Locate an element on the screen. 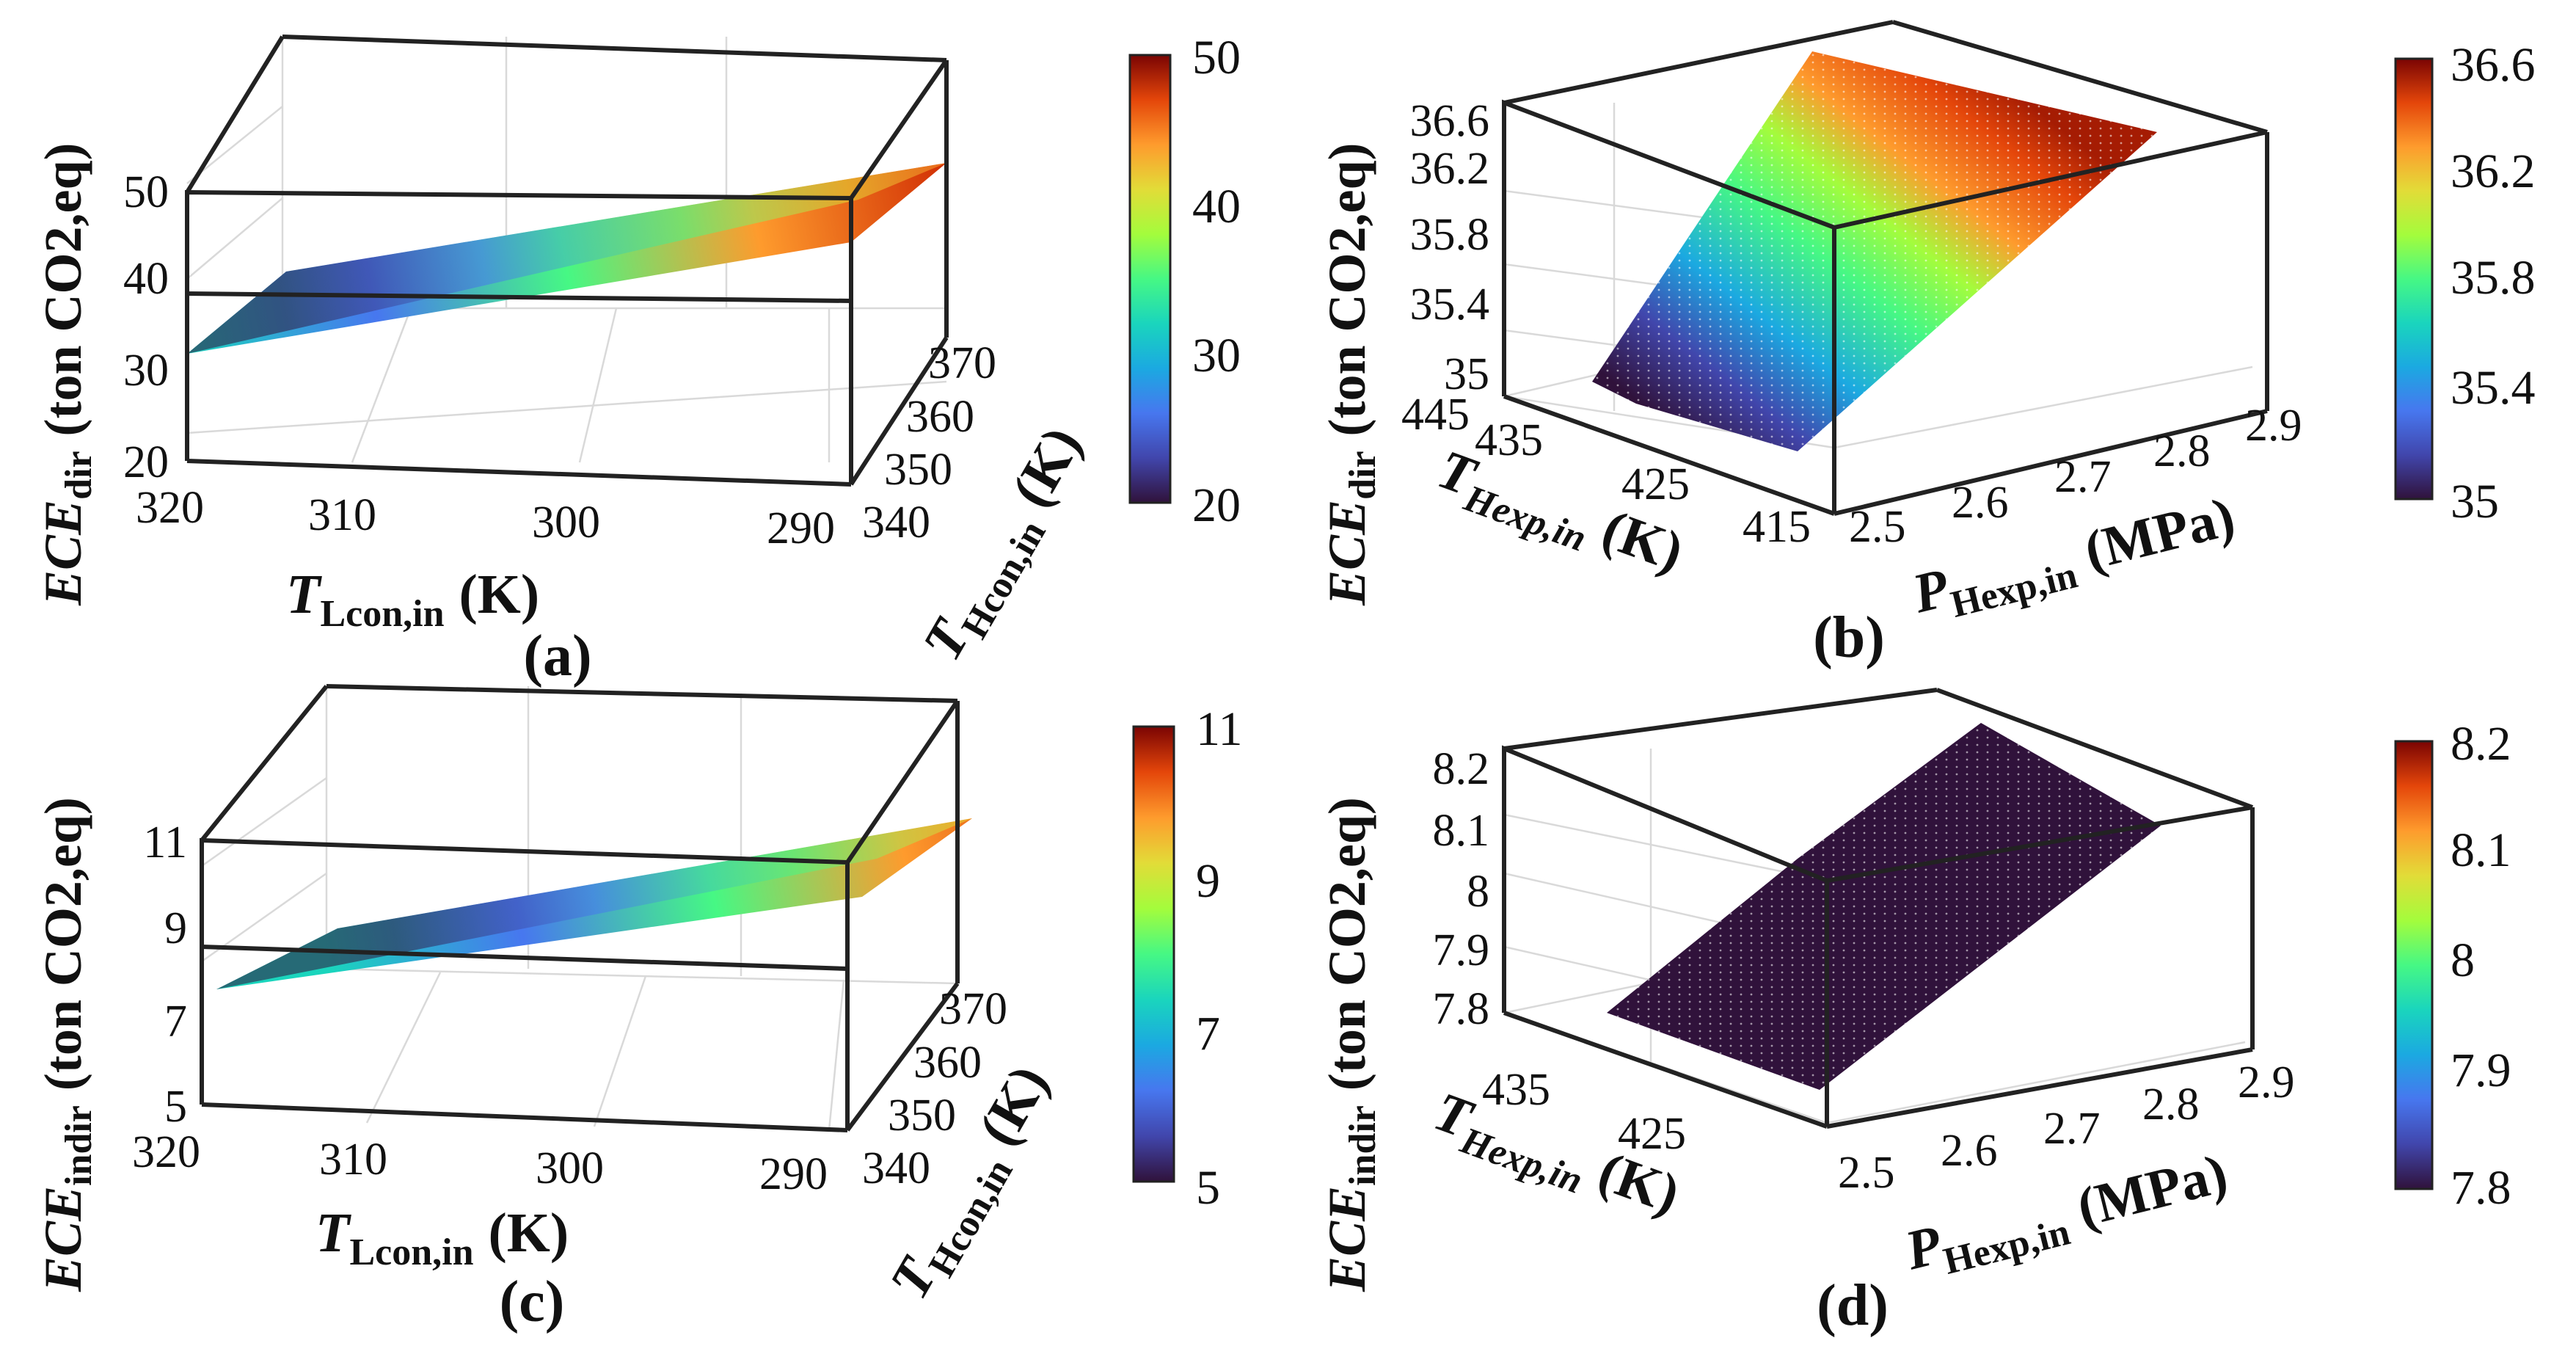 The height and width of the screenshot is (1368, 2576). panel-d-xticks: 435 425 is located at coordinates (1584, 1112).